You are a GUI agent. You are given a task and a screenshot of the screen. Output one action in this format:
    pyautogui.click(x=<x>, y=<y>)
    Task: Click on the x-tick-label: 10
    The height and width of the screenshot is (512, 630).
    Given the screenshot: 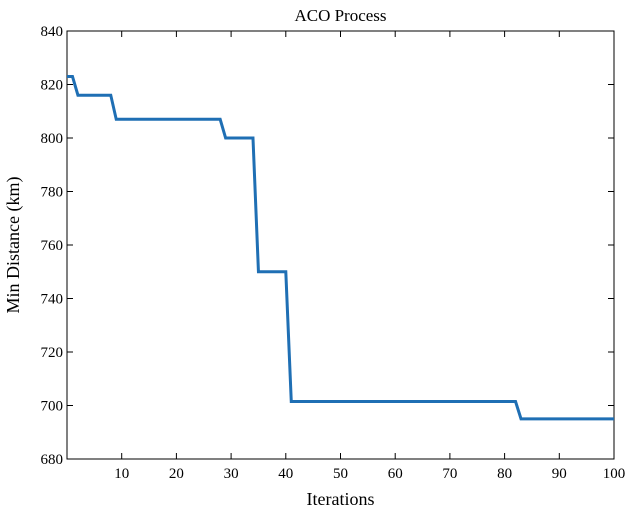 What is the action you would take?
    pyautogui.click(x=121, y=474)
    